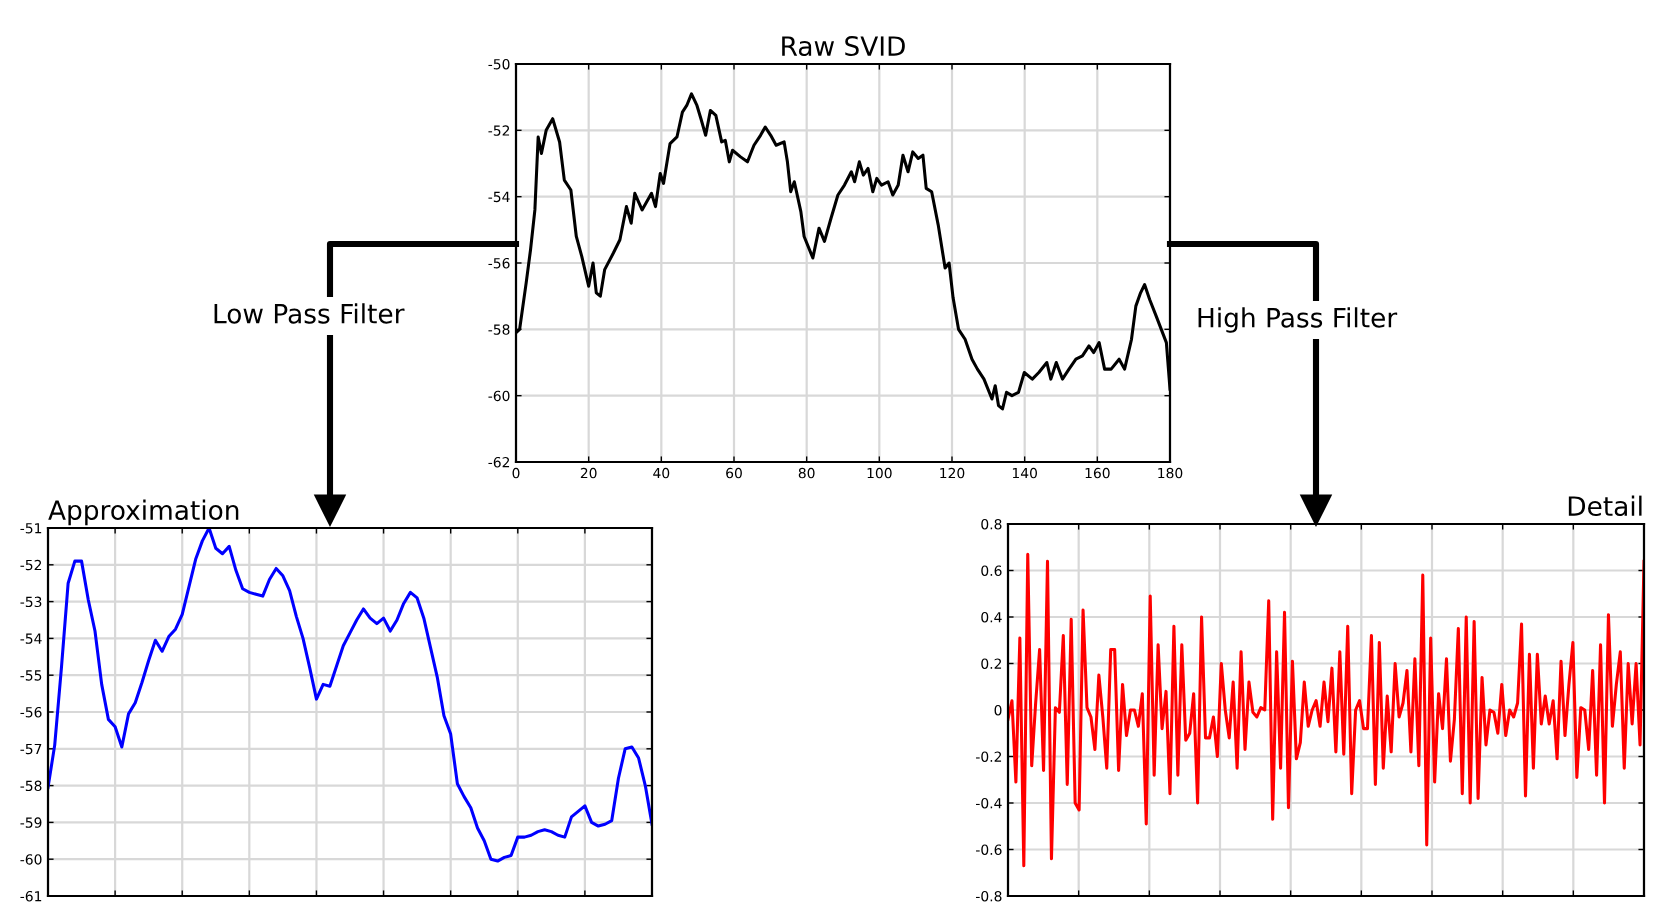  I want to click on text: Low Pass Filter, so click(309, 313).